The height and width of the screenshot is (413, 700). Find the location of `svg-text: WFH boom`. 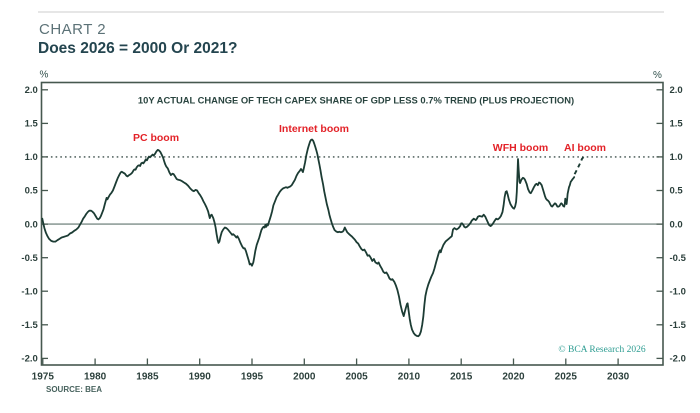

svg-text: WFH boom is located at coordinates (520, 148).